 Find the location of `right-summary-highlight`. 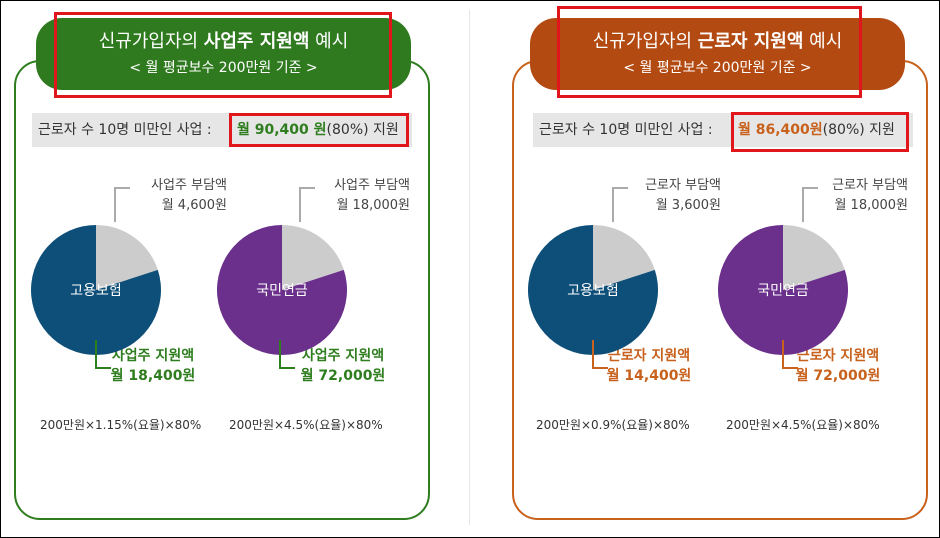

right-summary-highlight is located at coordinates (820, 132).